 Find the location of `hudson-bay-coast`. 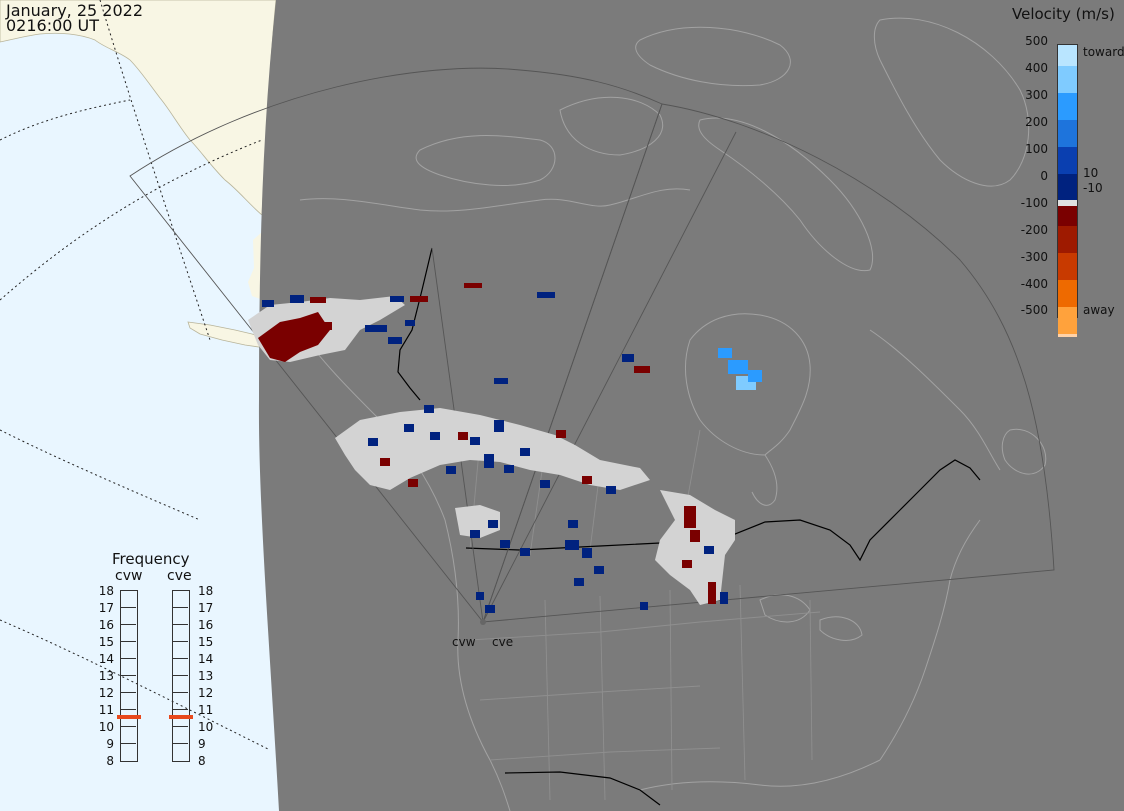

hudson-bay-coast is located at coordinates (747, 384).